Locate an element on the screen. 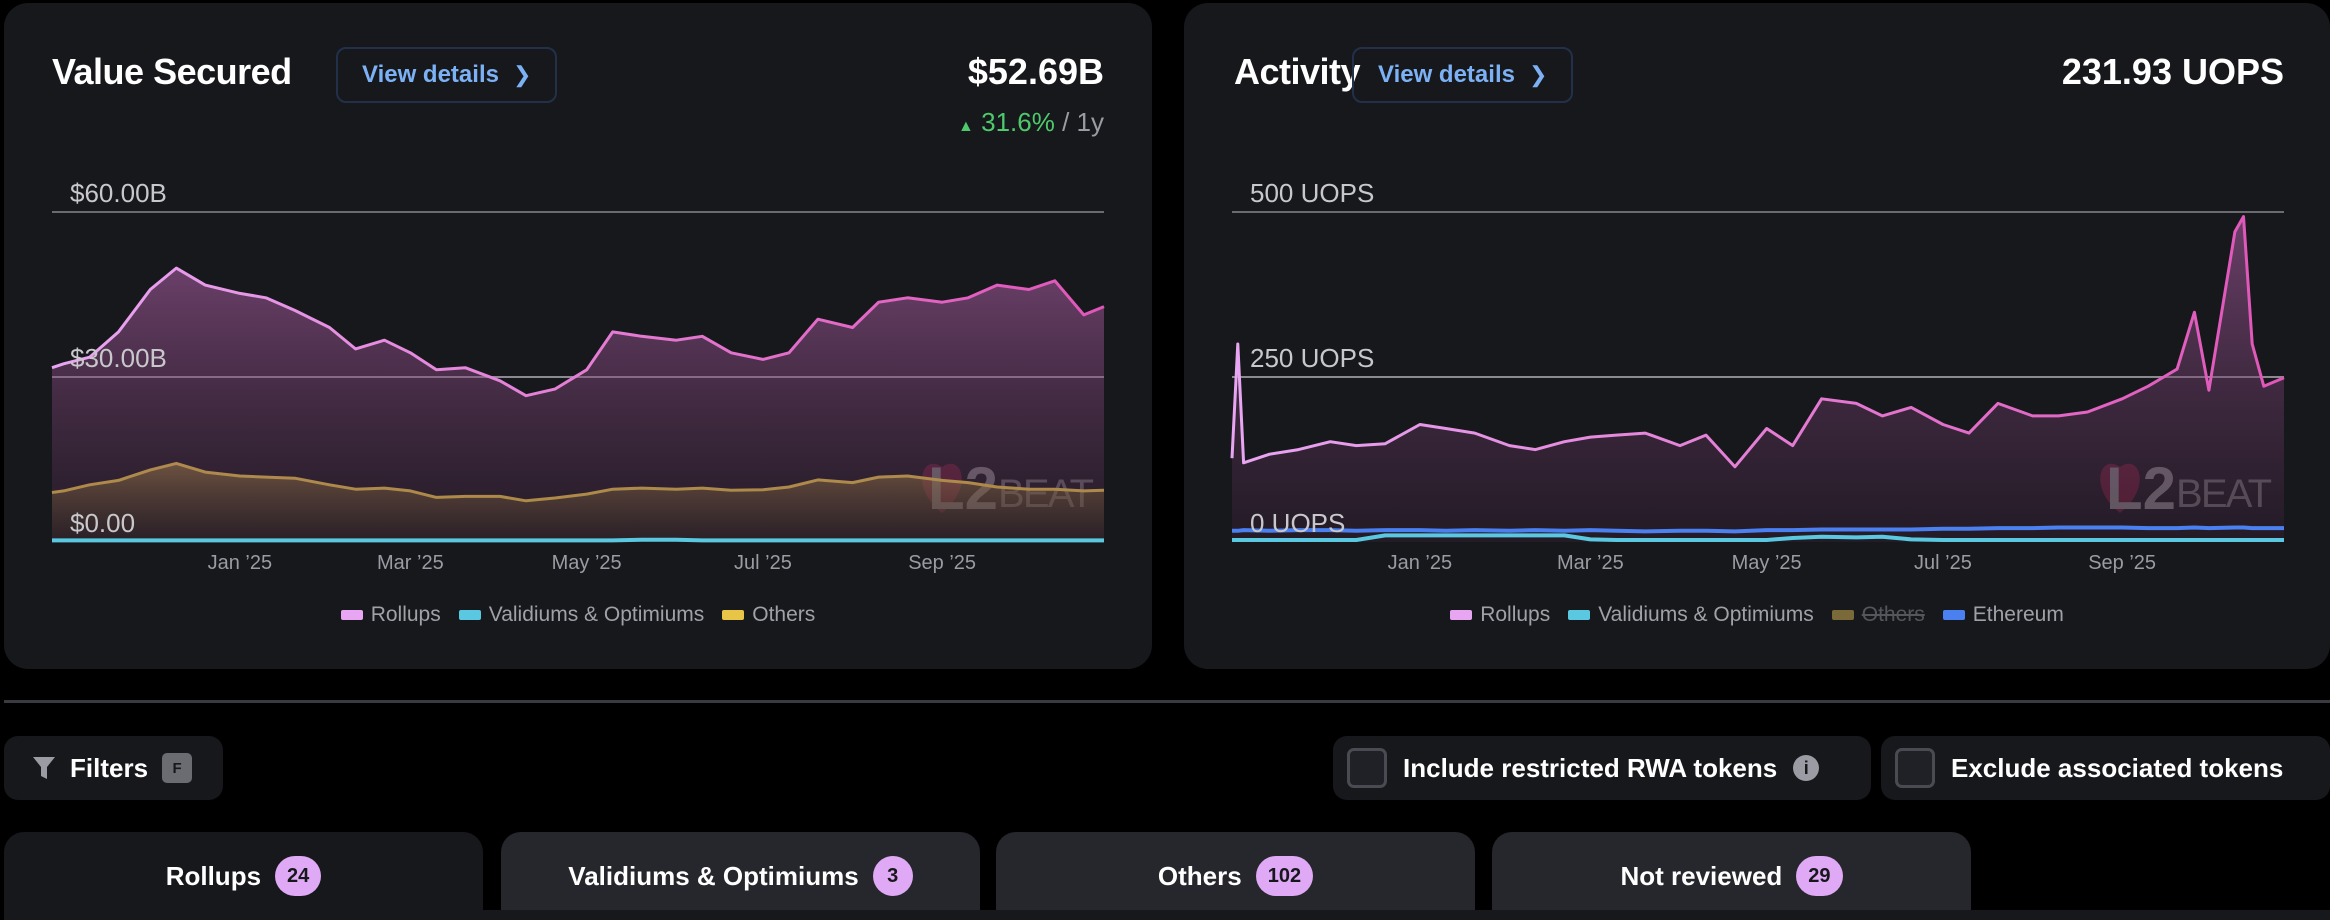 The width and height of the screenshot is (2330, 920). activity-total: 231.93 UOPS is located at coordinates (2172, 71).